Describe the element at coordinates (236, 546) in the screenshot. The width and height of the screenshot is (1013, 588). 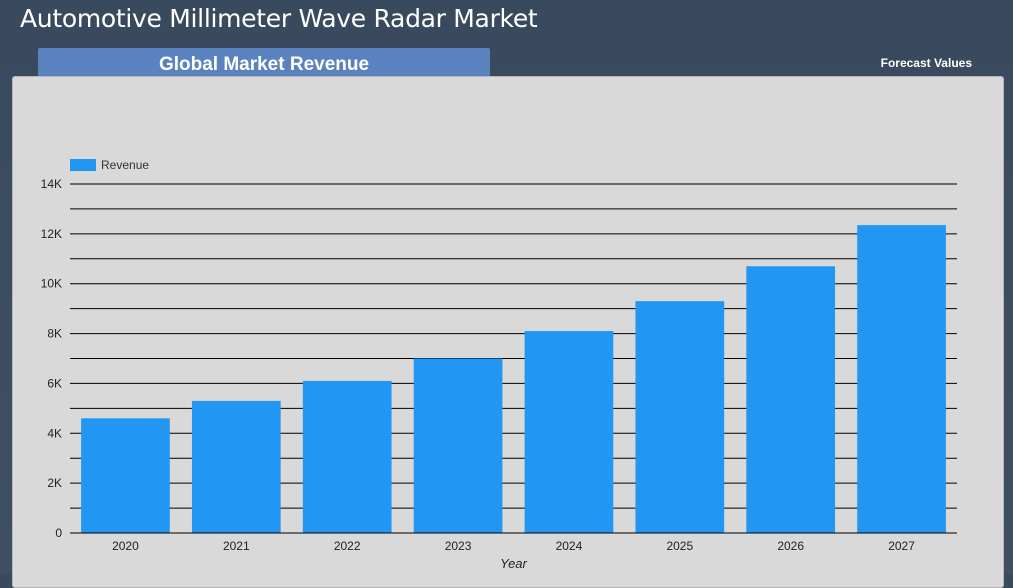
I see `x-tick-label: 2021` at that location.